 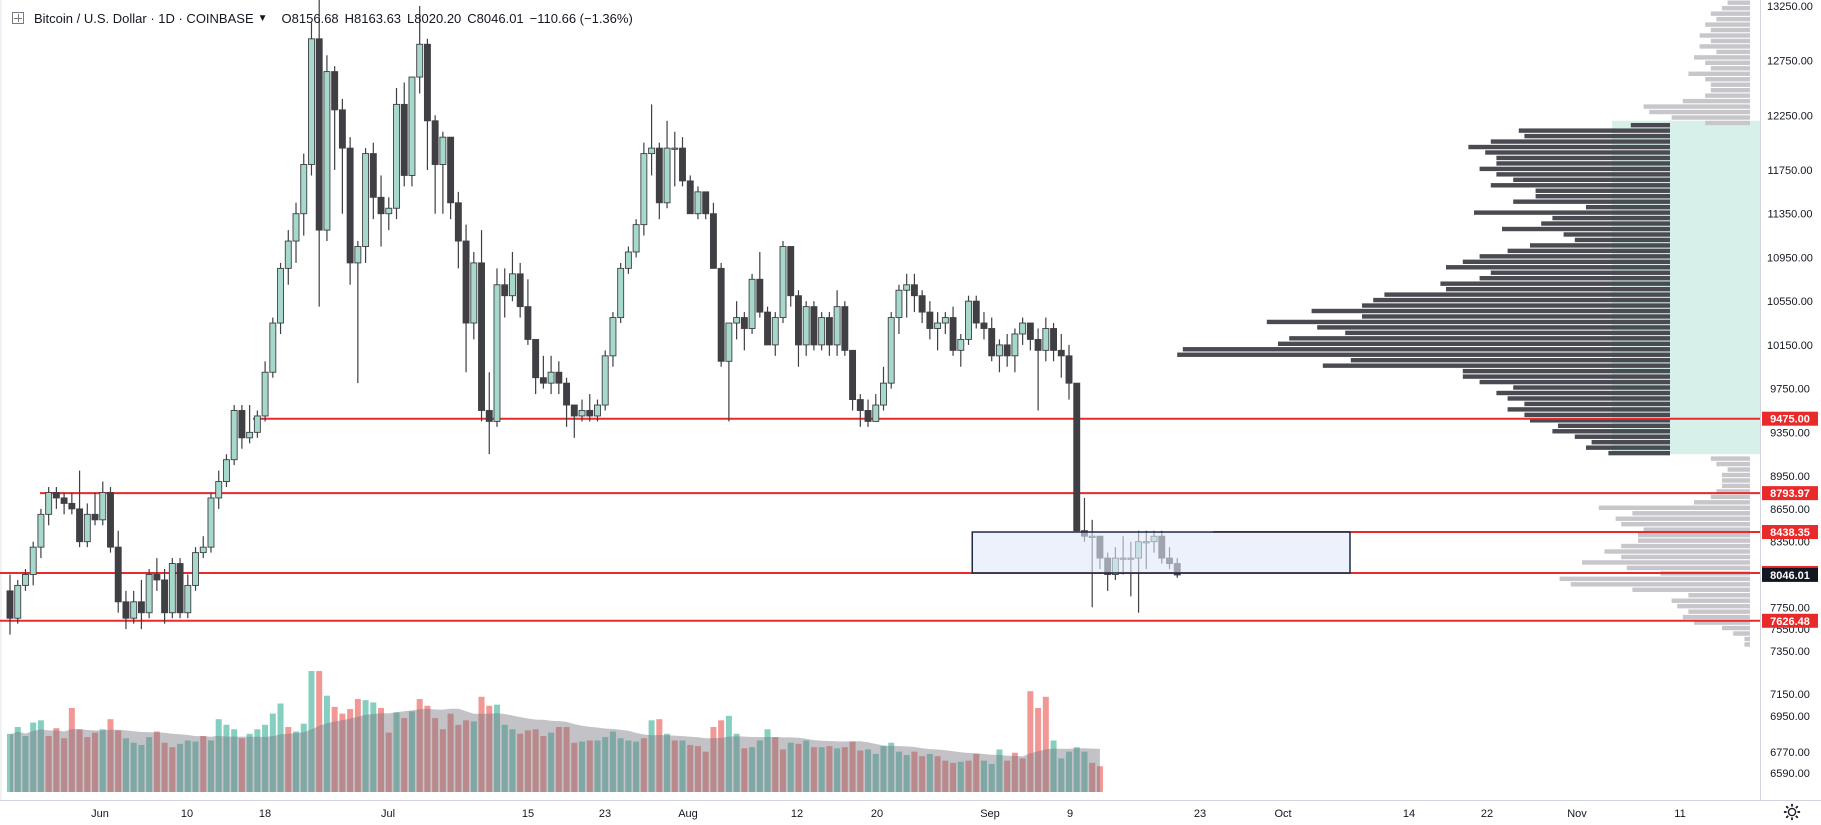 I want to click on gear-icon, so click(x=1792, y=812).